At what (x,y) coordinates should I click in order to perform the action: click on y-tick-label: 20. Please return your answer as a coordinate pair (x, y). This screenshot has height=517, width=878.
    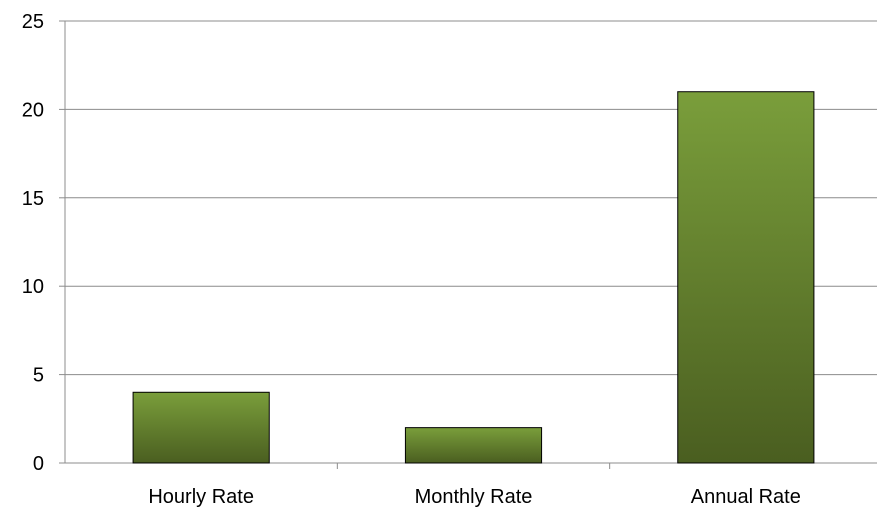
    Looking at the image, I should click on (33, 110).